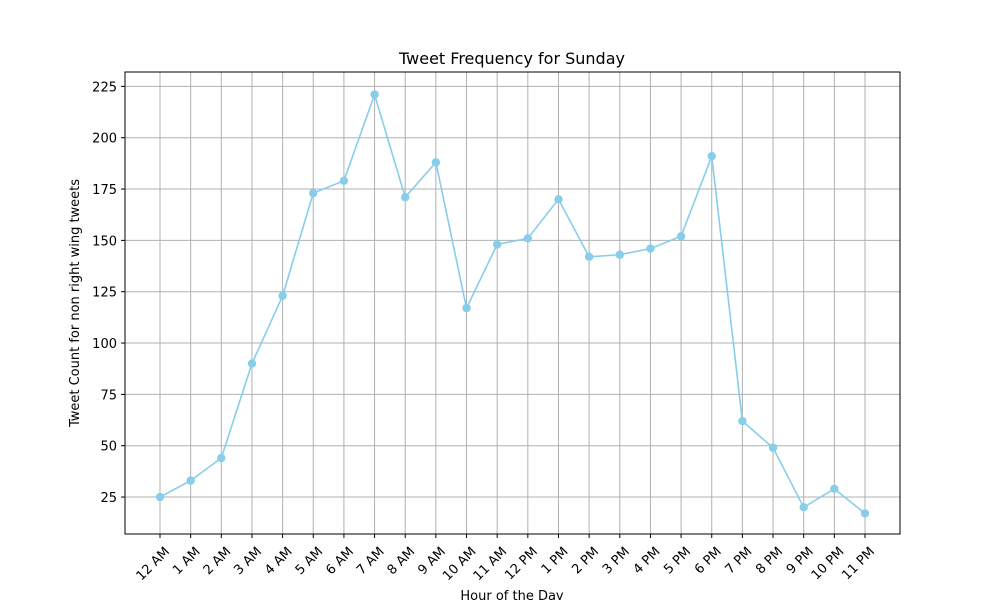  Describe the element at coordinates (769, 560) in the screenshot. I see `x-tick-label: 8 PM` at that location.